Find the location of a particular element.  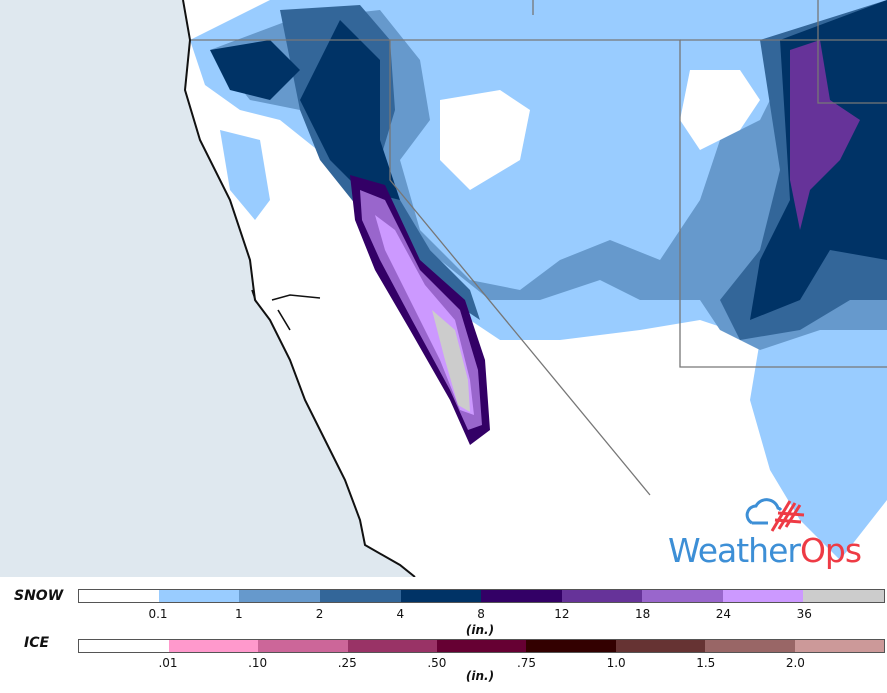

ice-tick-label: .75 is located at coordinates (526, 663).